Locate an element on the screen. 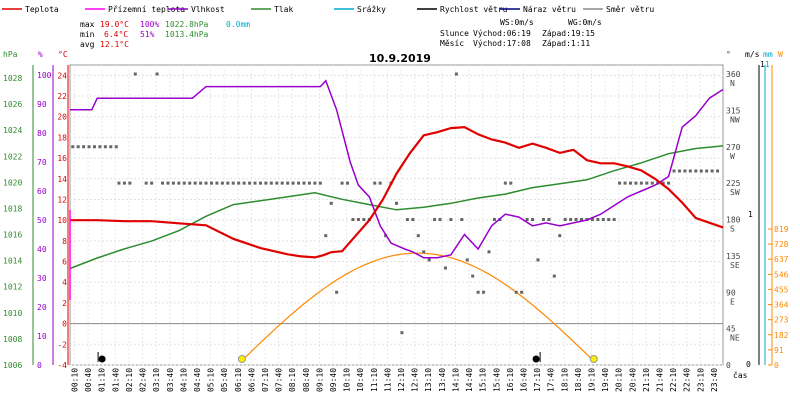  w-tick-label: 91 is located at coordinates (779, 350).